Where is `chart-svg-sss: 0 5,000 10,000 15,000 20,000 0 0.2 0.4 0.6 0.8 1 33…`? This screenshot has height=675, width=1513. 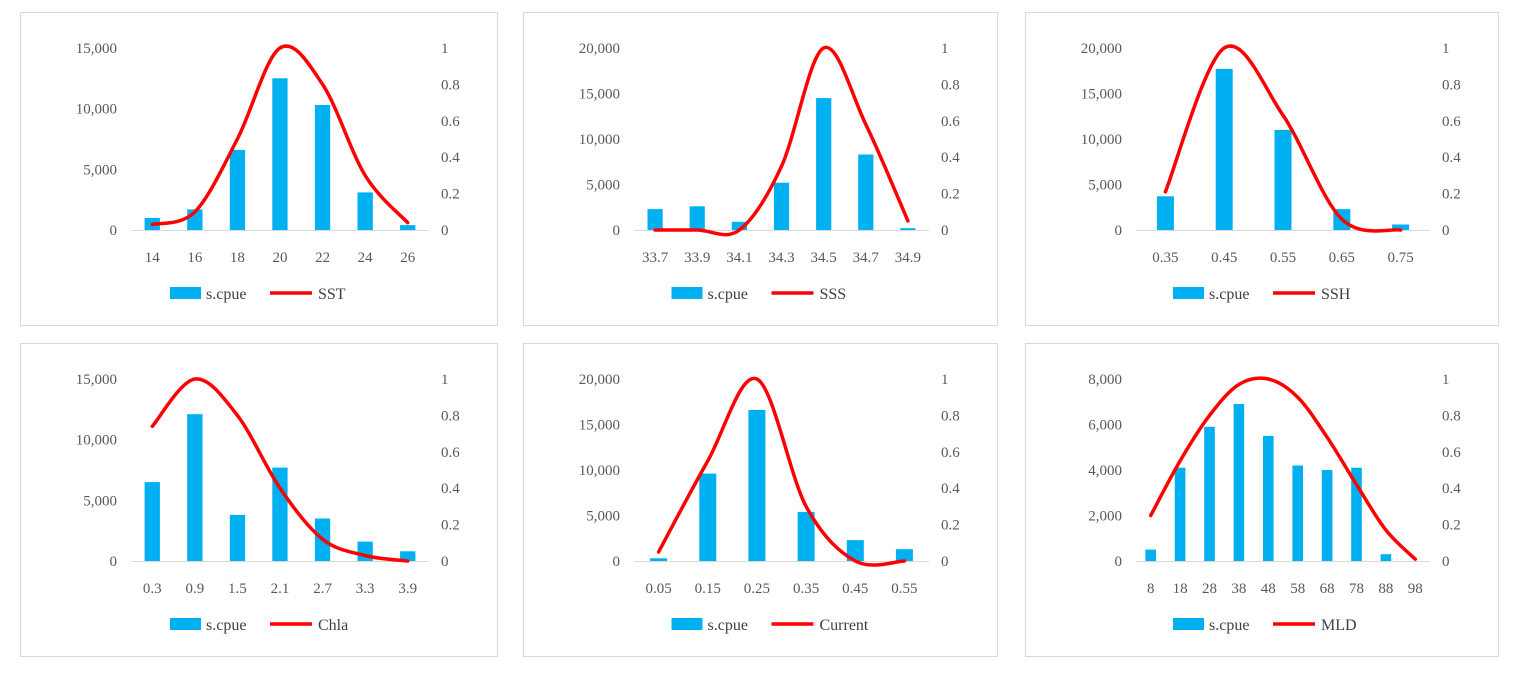 chart-svg-sss: 0 5,000 10,000 15,000 20,000 0 0.2 0.4 0.6 0.8 1 33… is located at coordinates (770, 172).